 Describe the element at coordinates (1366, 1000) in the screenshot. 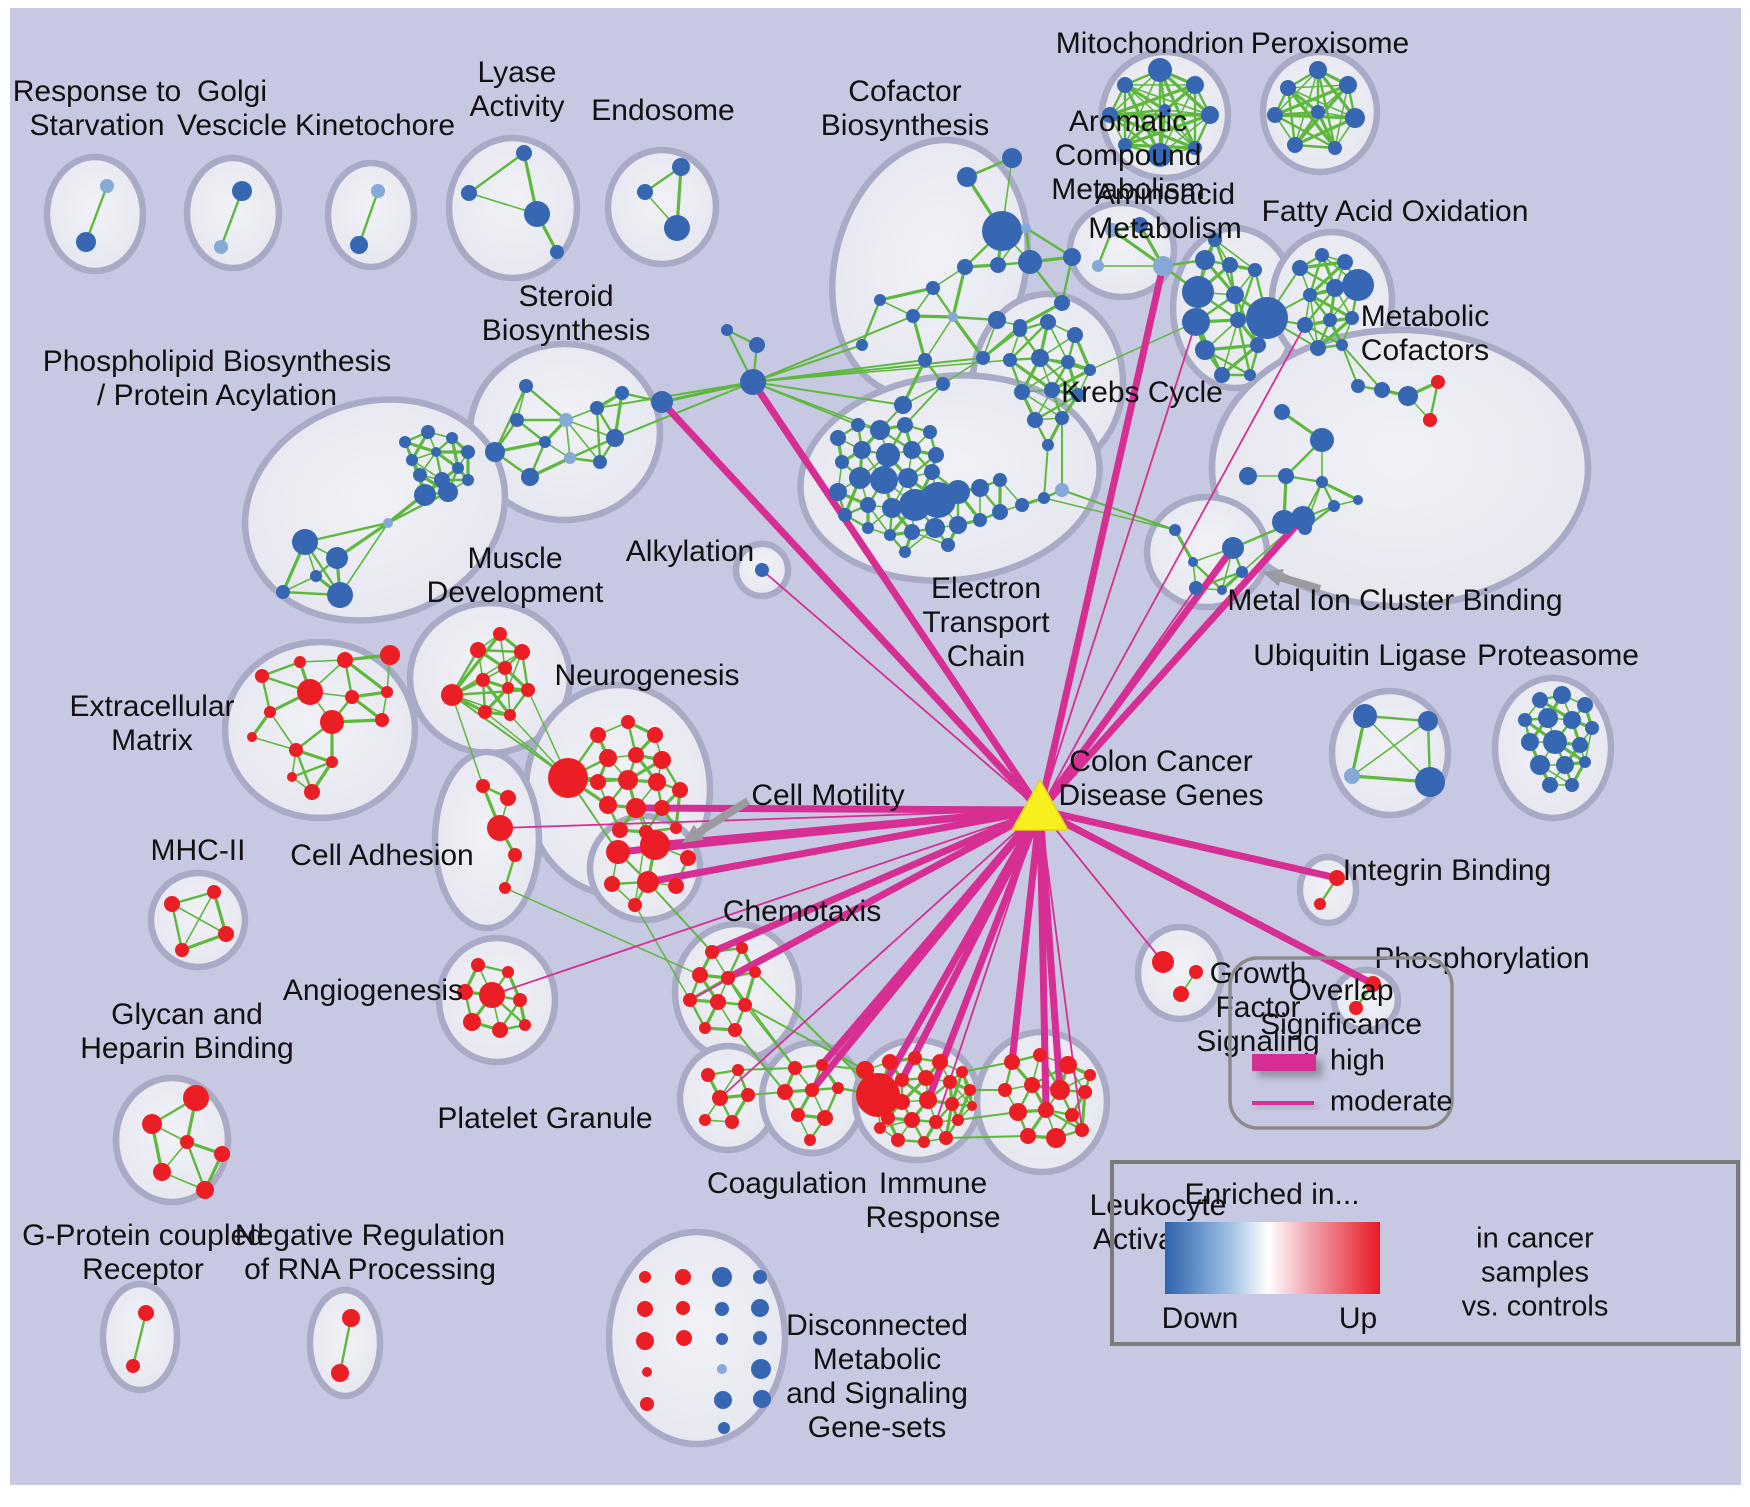

I see `cluster-ellipse-phosphorylation` at that location.